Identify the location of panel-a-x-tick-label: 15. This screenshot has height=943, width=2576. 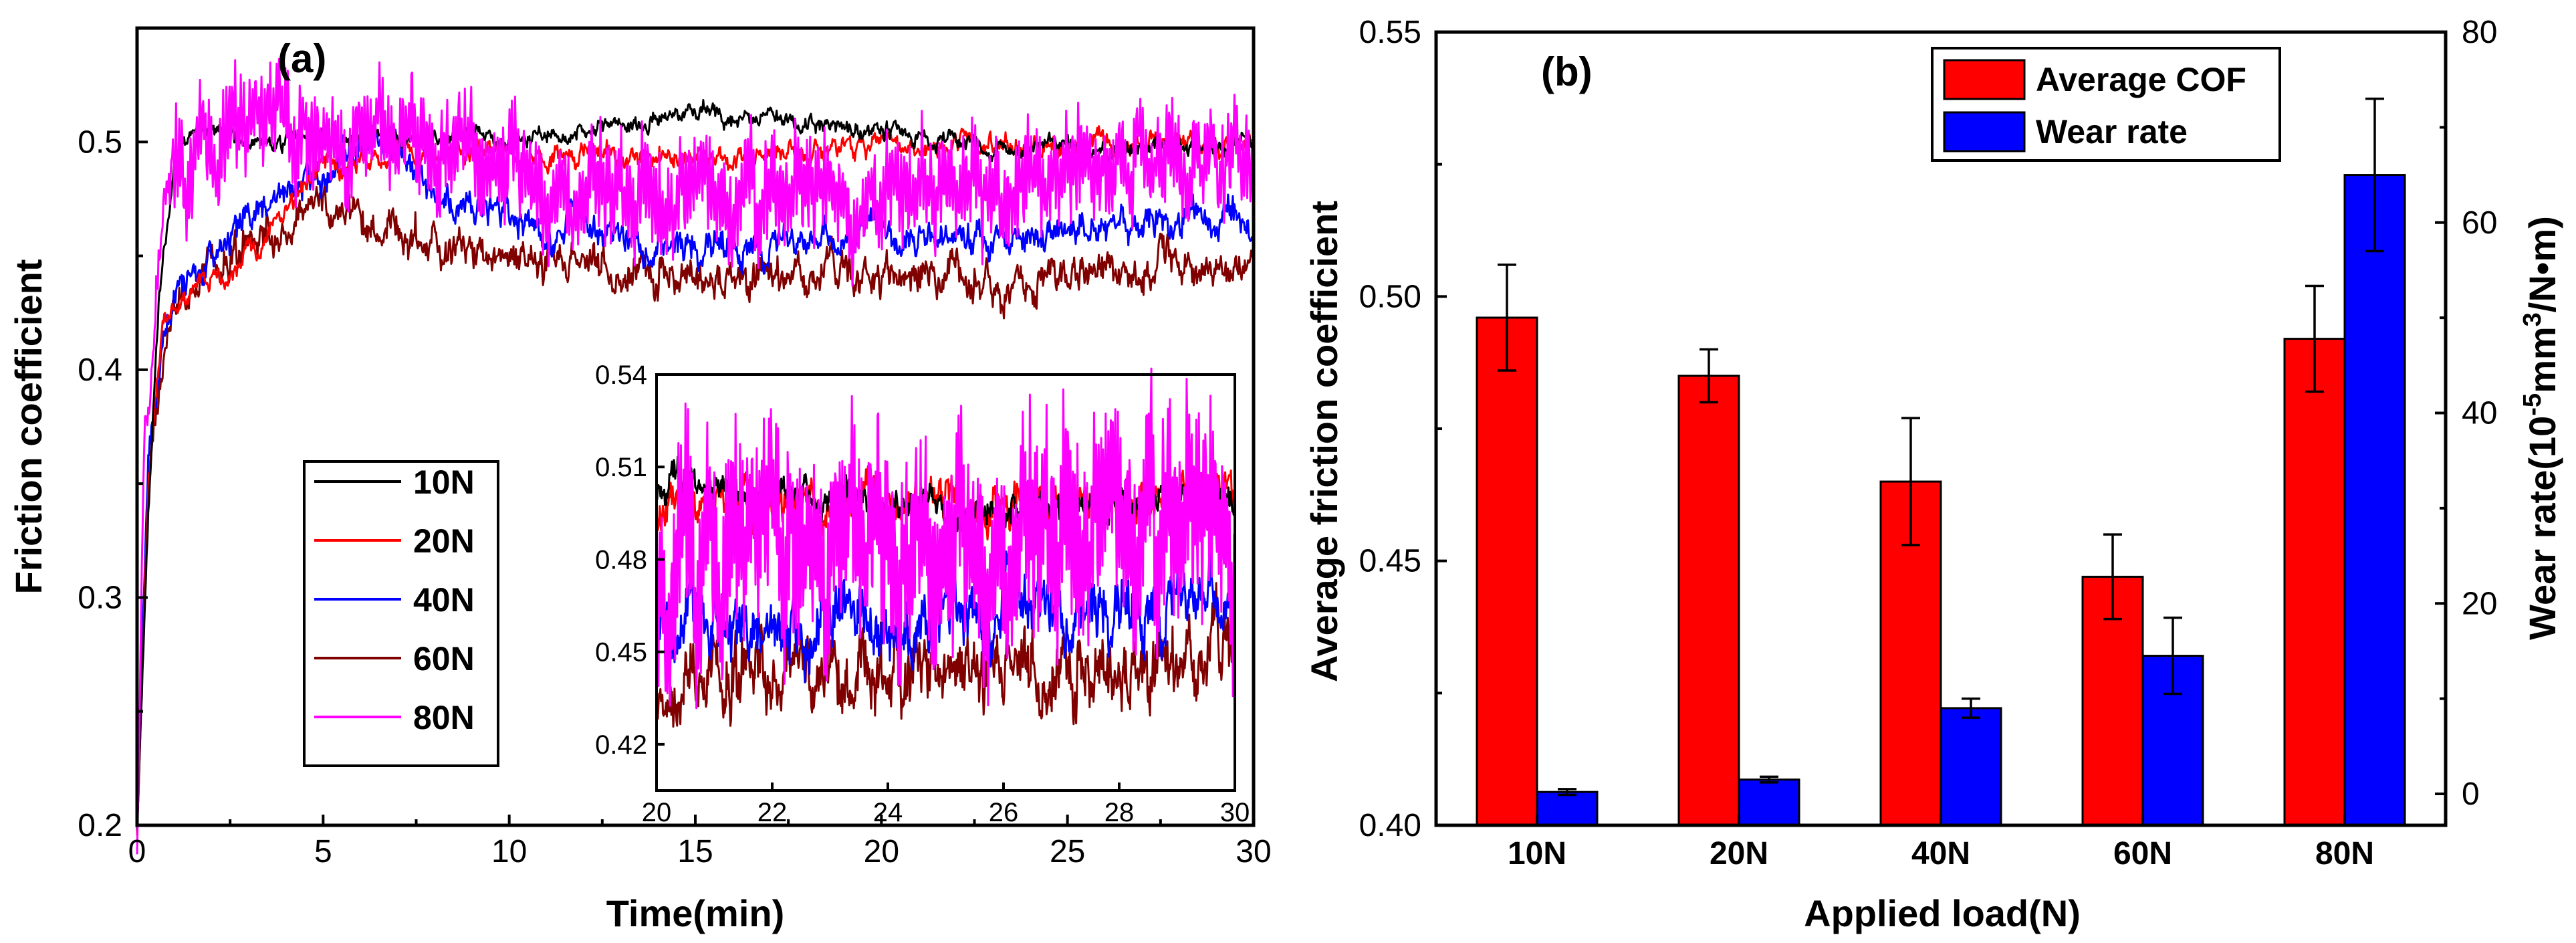
(695, 851).